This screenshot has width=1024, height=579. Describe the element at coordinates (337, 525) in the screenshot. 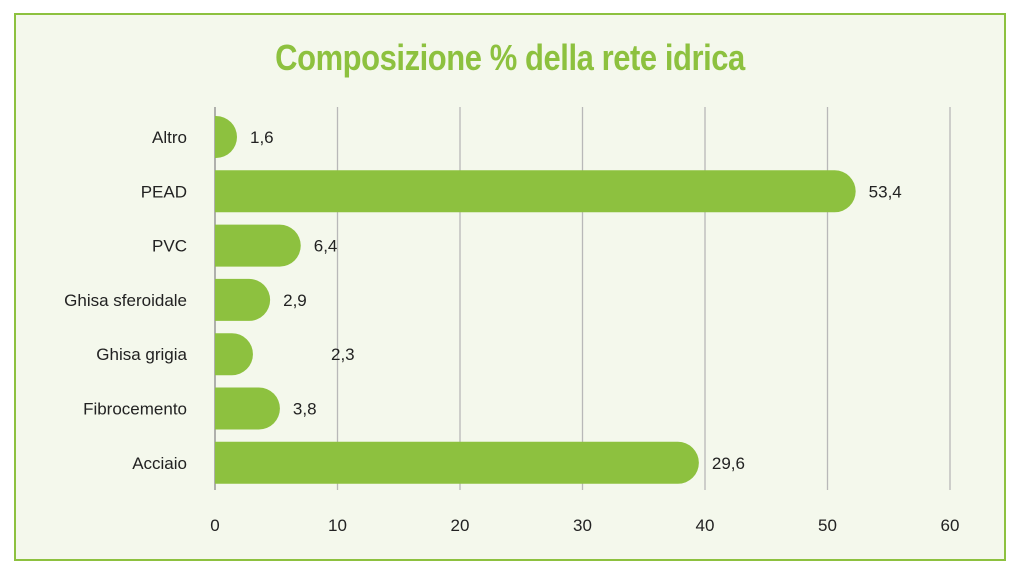

I see `x-tick-label-10: 10` at that location.